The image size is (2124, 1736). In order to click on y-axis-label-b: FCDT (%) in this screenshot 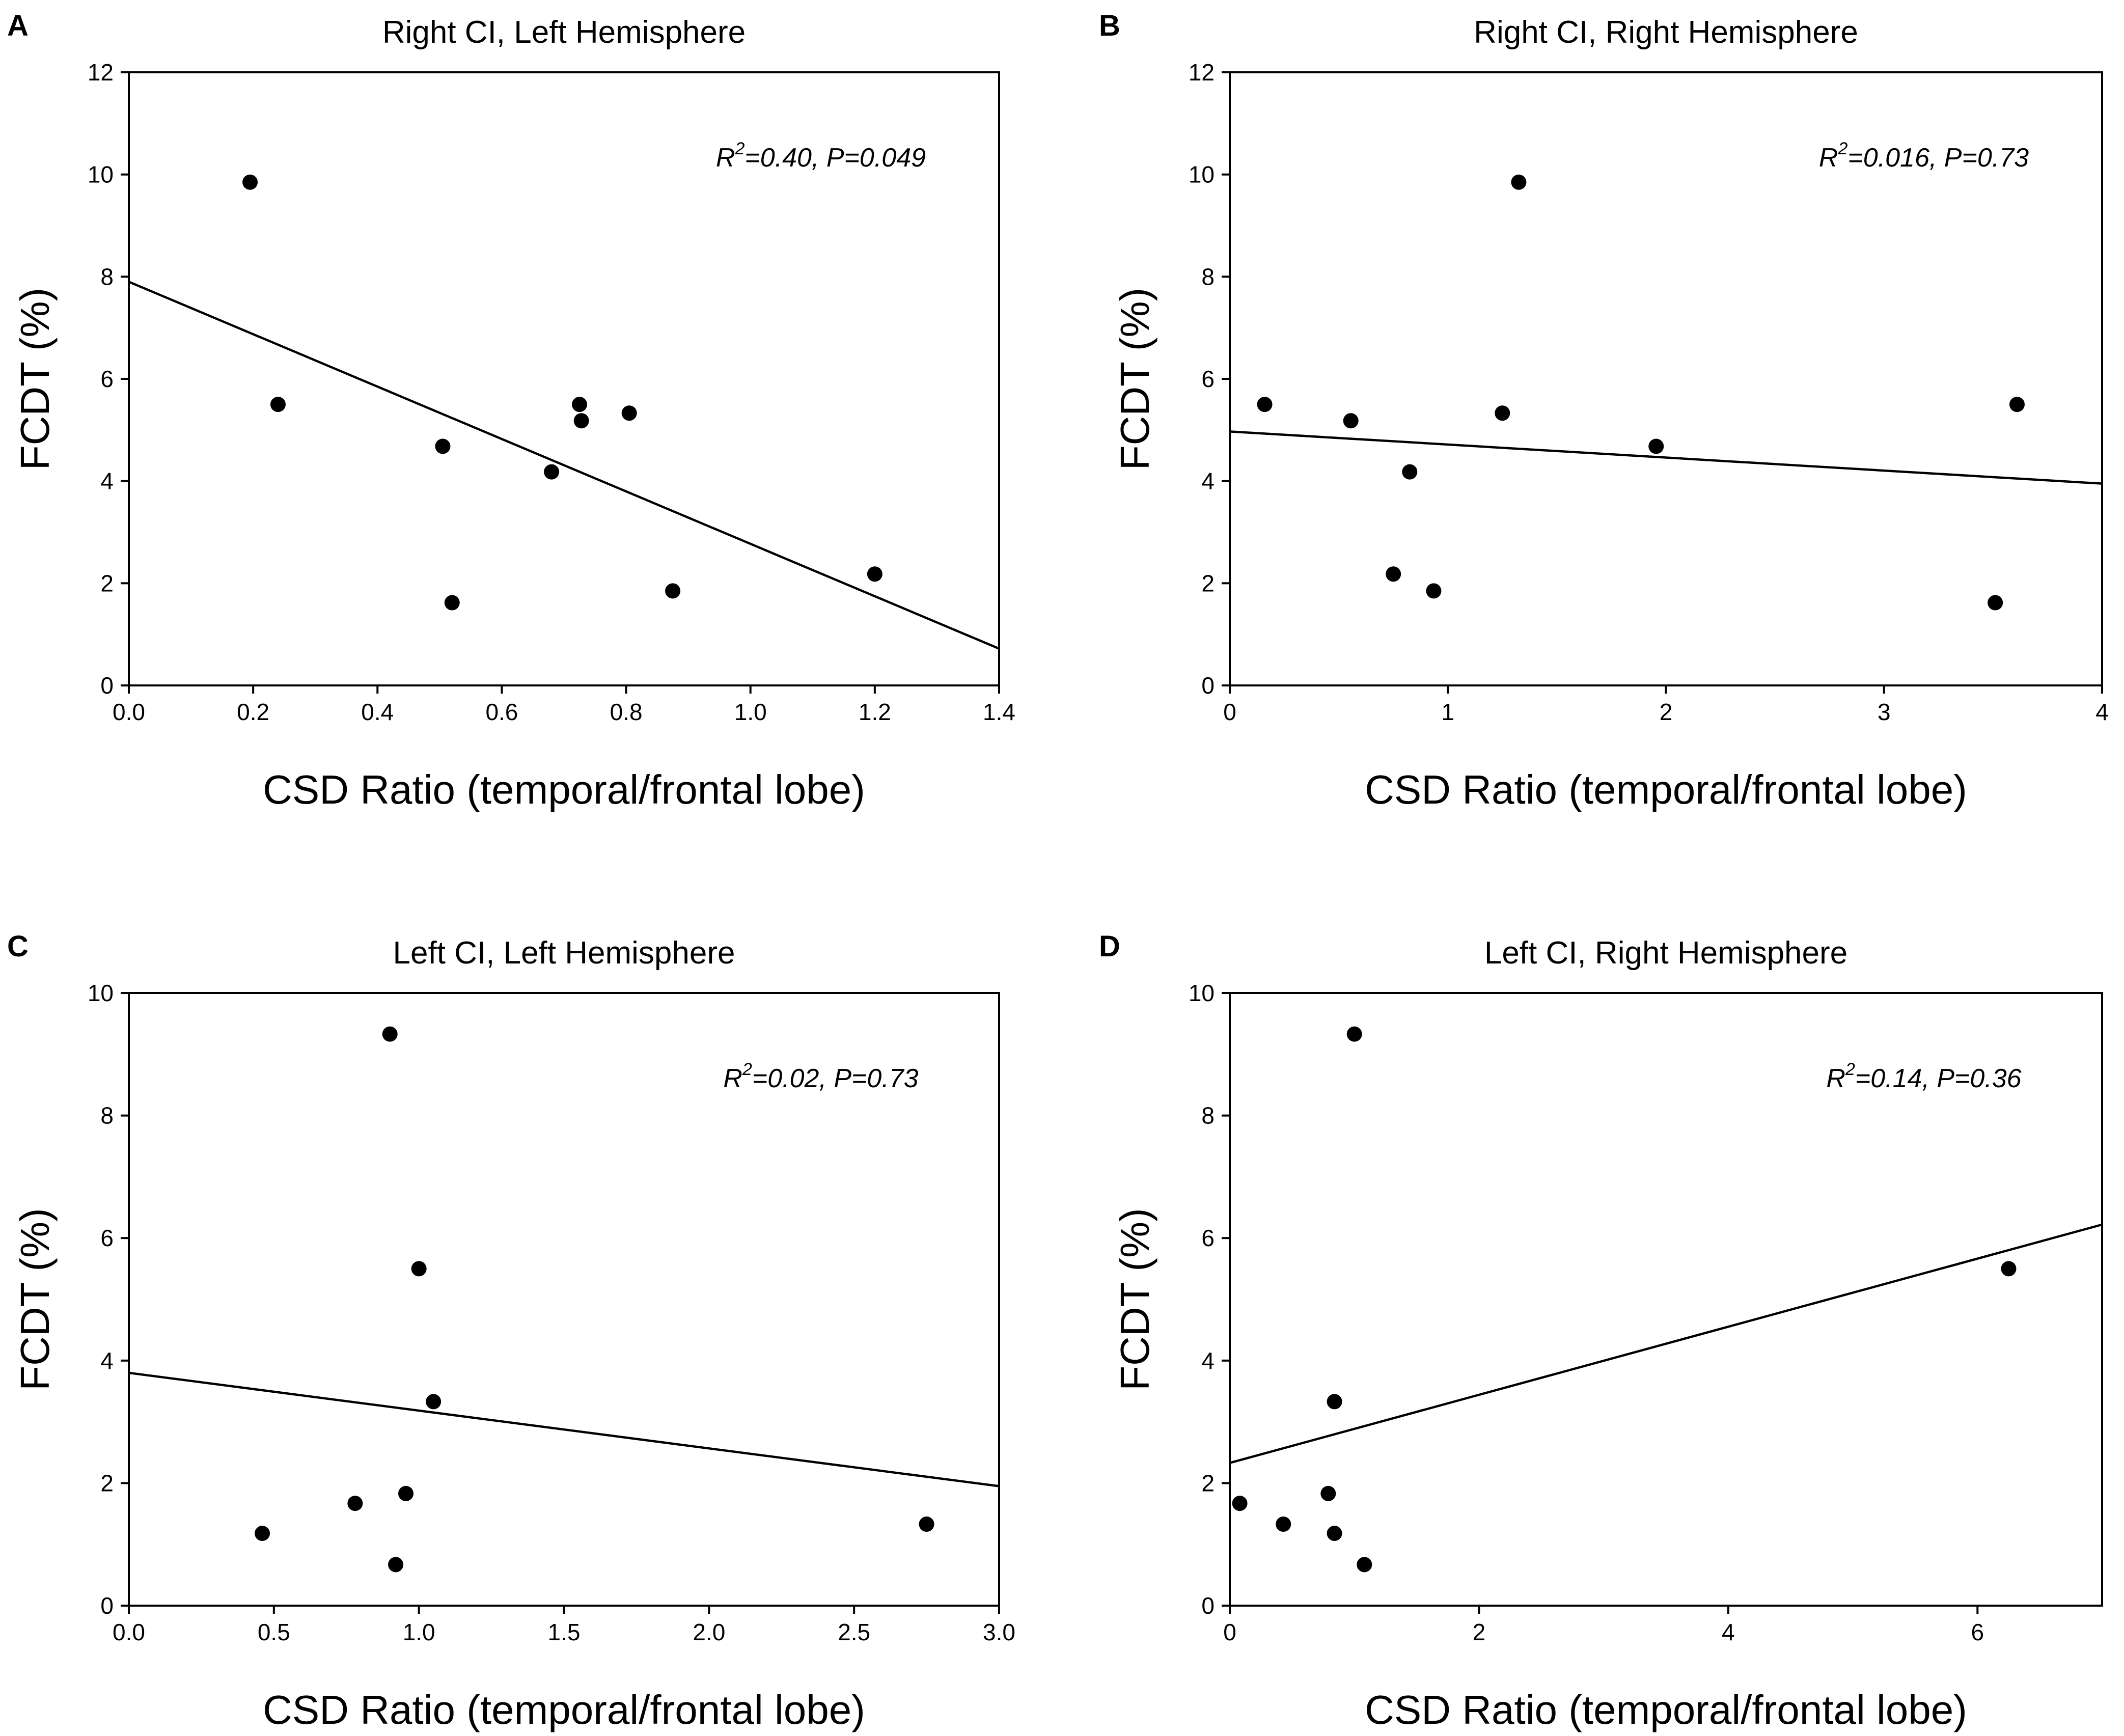, I will do `click(1134, 379)`.